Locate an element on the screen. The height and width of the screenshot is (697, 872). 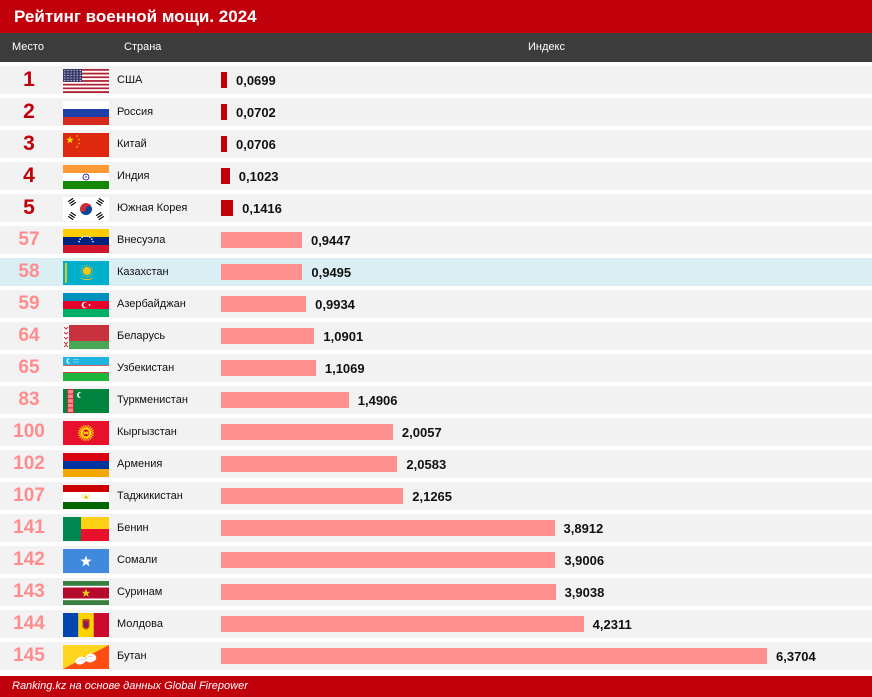
rank-label: 57 is located at coordinates (29, 239).